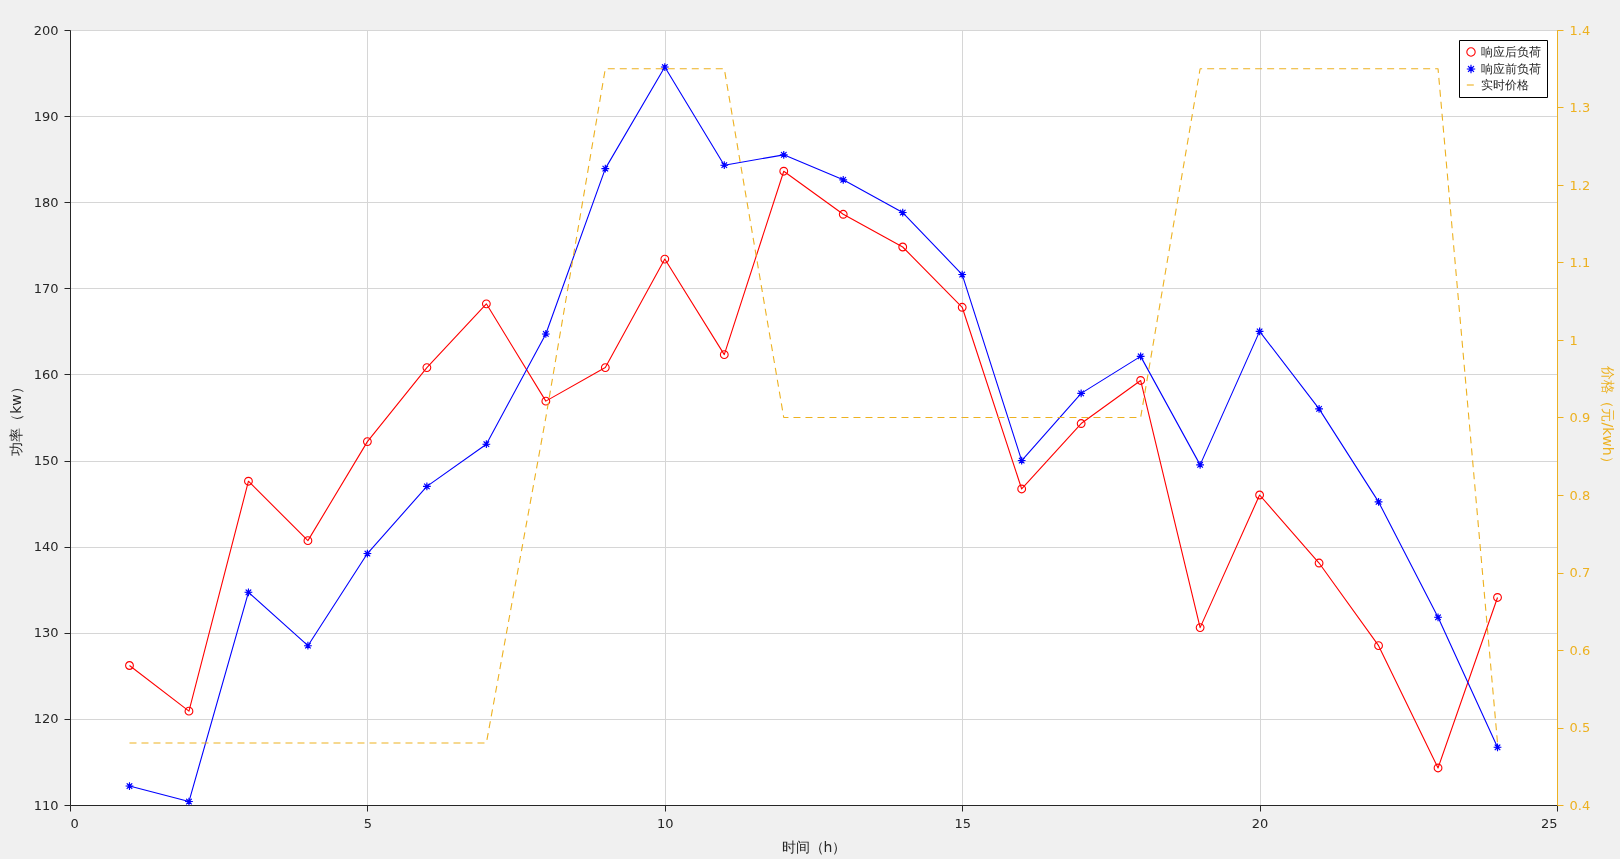 The height and width of the screenshot is (859, 1620). I want to click on y-tick-label: 140, so click(46, 547).